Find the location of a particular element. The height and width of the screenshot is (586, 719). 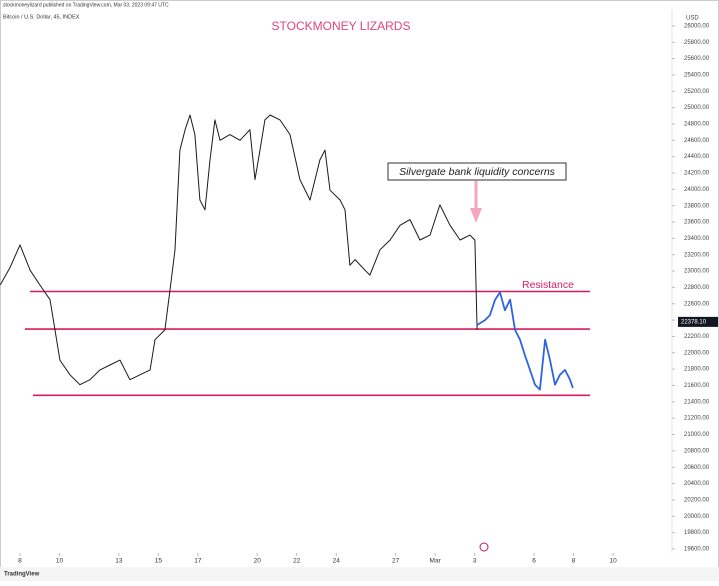

y-tick-label: 25600.00 is located at coordinates (697, 59).